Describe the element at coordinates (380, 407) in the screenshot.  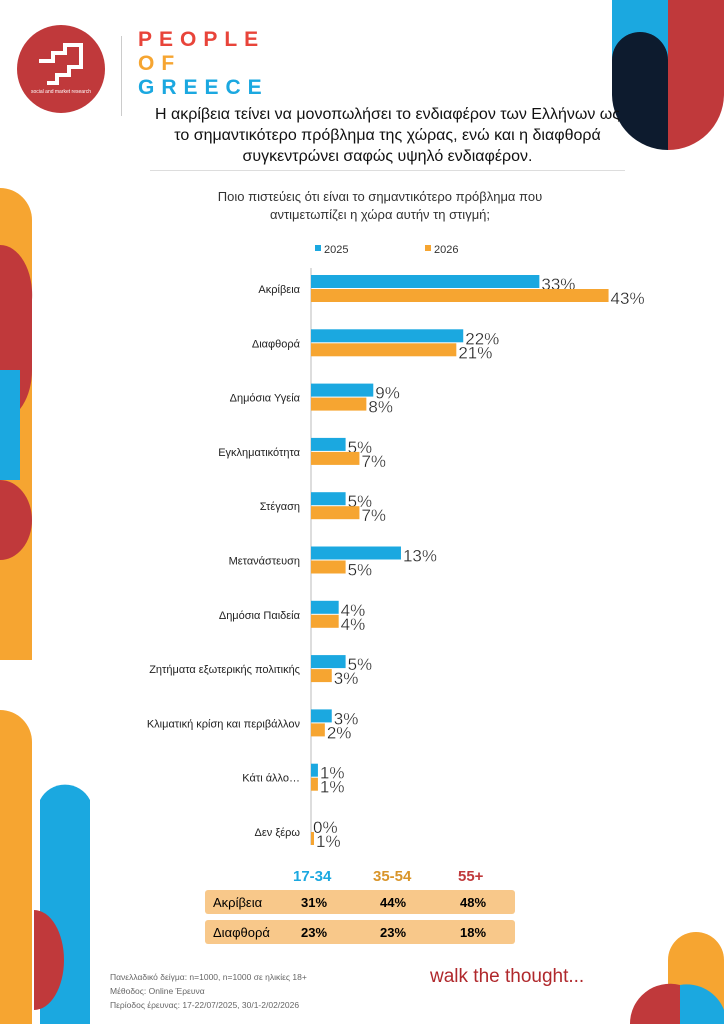
I see `data-label: 8%` at that location.